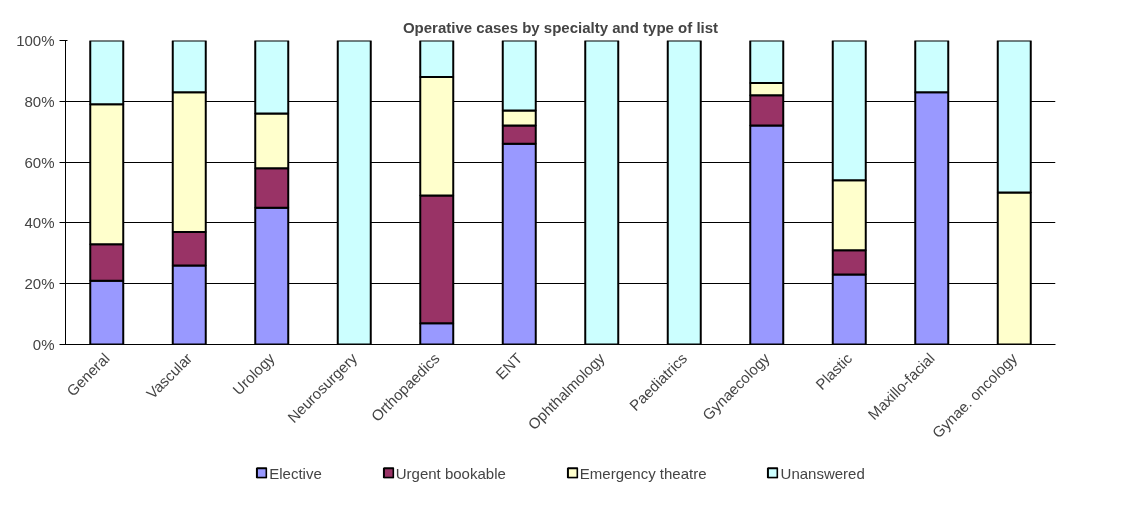 This screenshot has height=505, width=1123. Describe the element at coordinates (643, 472) in the screenshot. I see `legend-label: Emergency theatre` at that location.